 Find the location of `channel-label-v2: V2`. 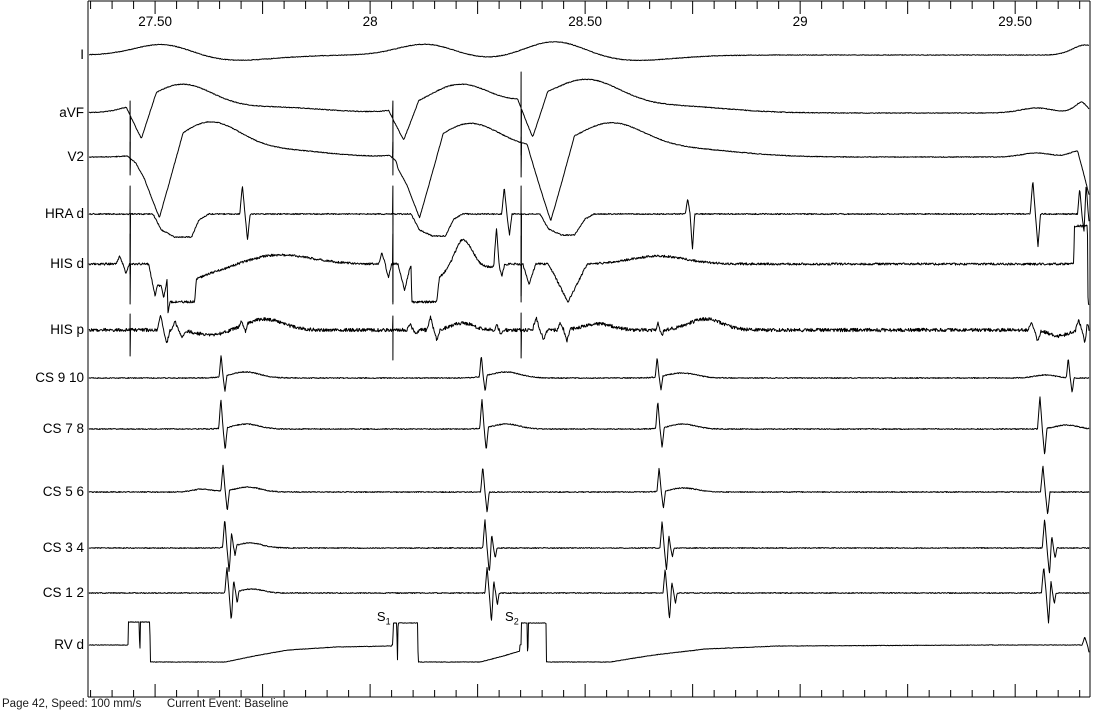

channel-label-v2: V2 is located at coordinates (75, 156).